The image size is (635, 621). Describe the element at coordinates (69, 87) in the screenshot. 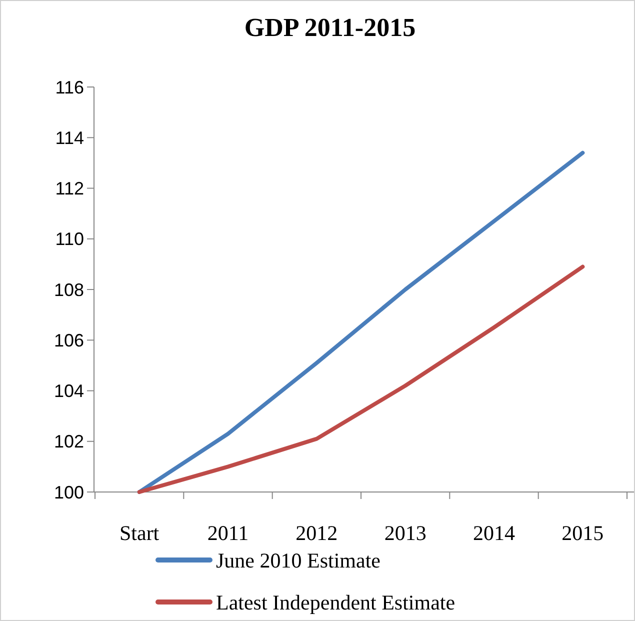

I see `y-tick-label: 116` at that location.